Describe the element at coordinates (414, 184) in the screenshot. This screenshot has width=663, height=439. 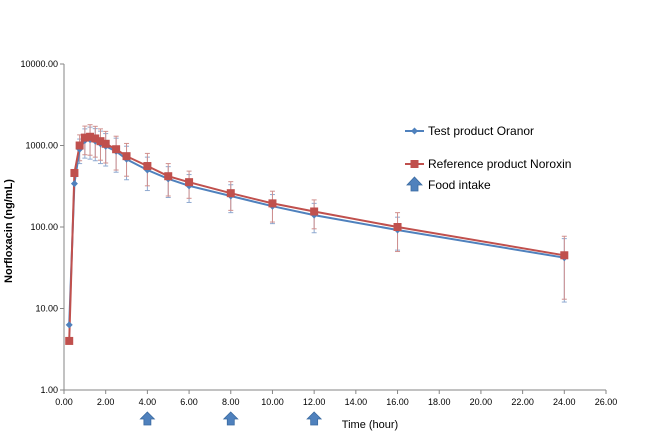
I see `legend-arrow-icon` at that location.